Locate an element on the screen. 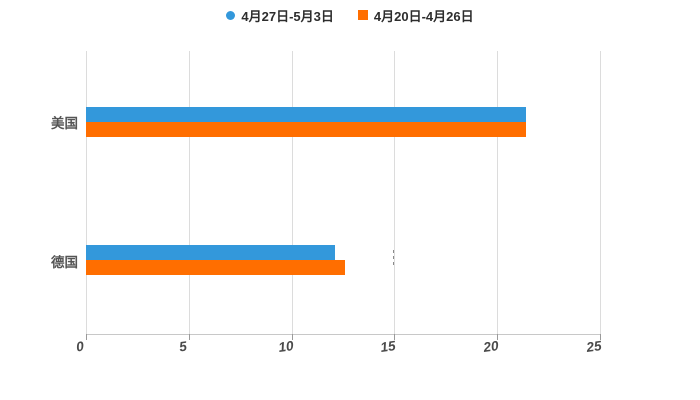 The height and width of the screenshot is (400, 700). y-category-label-1: 德国 is located at coordinates (64, 263).